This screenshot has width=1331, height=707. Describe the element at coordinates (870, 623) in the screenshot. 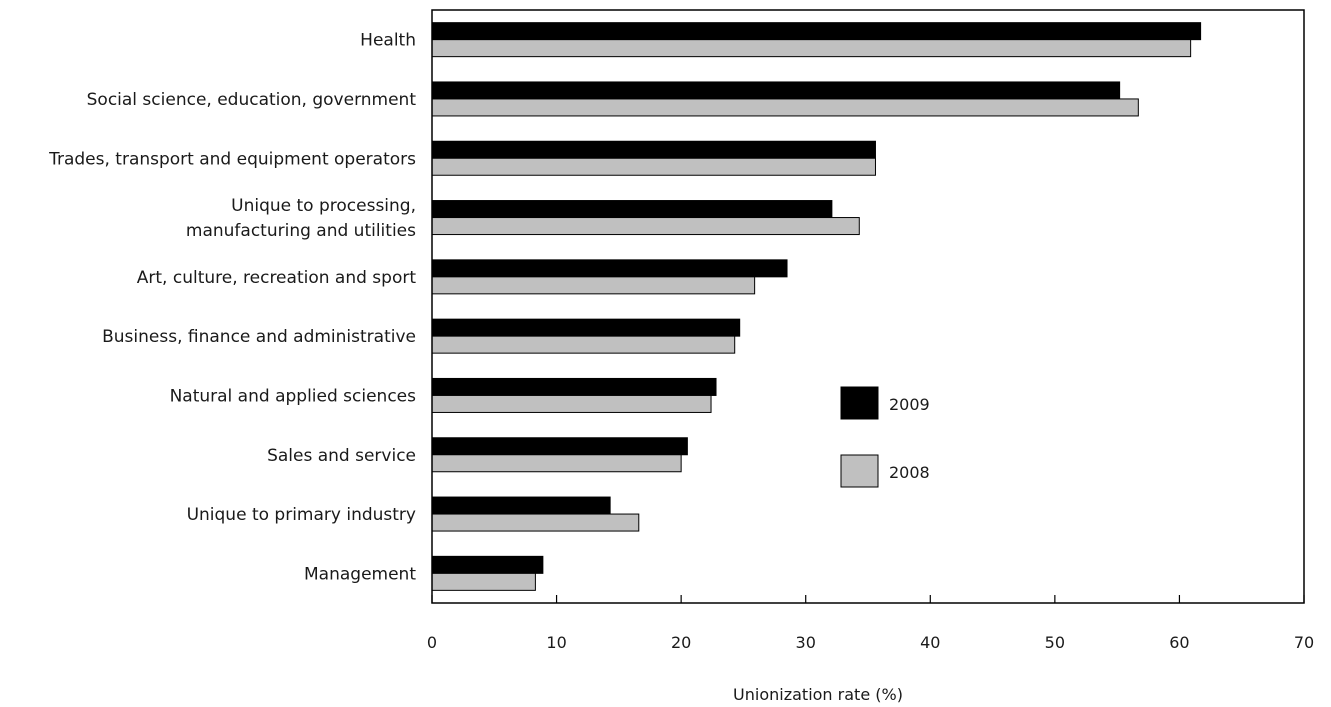

I see `x-axis-ticks: 0 10 20 30 40 50 60 70` at that location.